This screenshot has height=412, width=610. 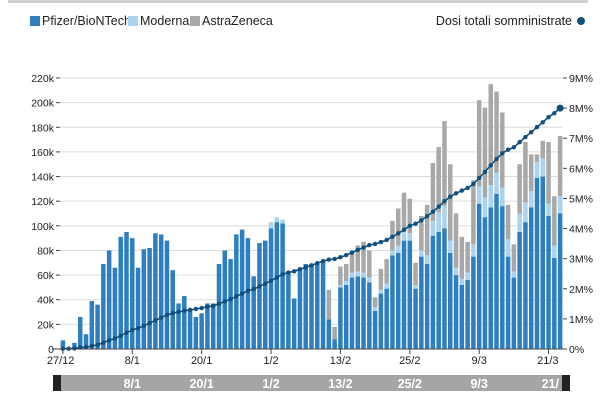 I want to click on x-tick-label: 9/3, so click(x=479, y=361).